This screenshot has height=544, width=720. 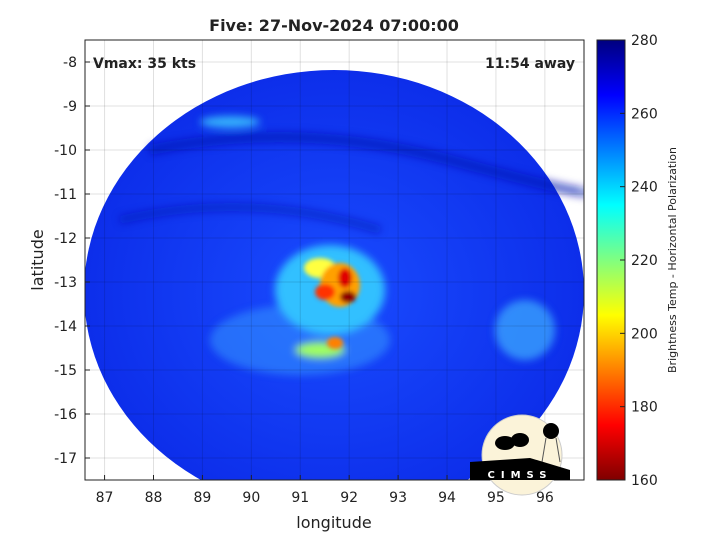 I want to click on y-tick-label: -8, so click(x=70, y=63).